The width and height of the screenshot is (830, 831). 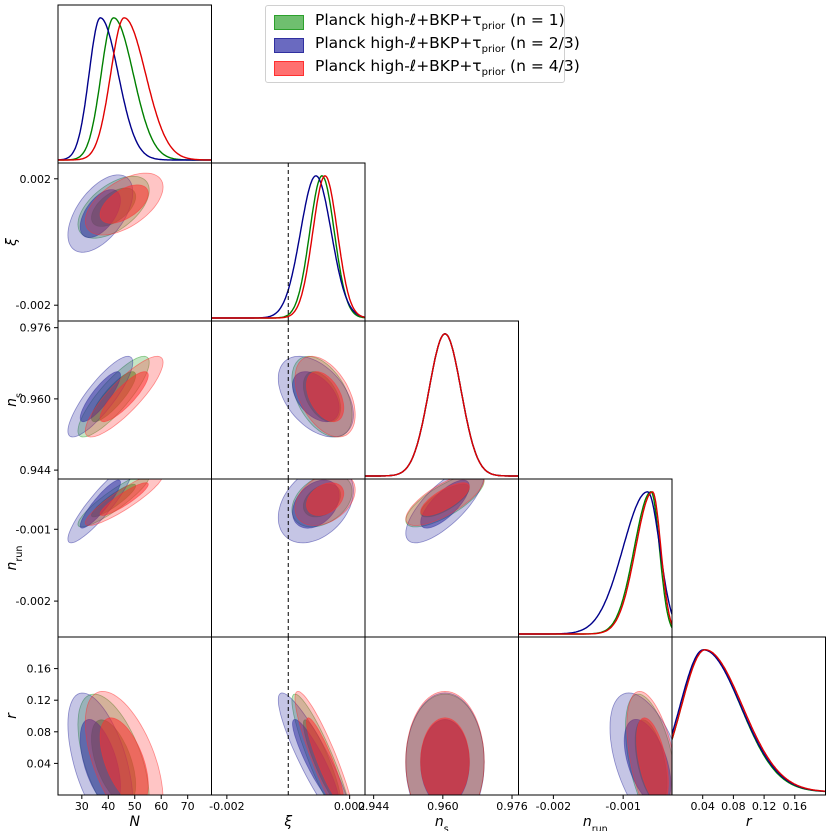 What do you see at coordinates (108, 242) in the screenshot?
I see `panel-xi-vs-N: -0.002 0.002 ξ` at bounding box center [108, 242].